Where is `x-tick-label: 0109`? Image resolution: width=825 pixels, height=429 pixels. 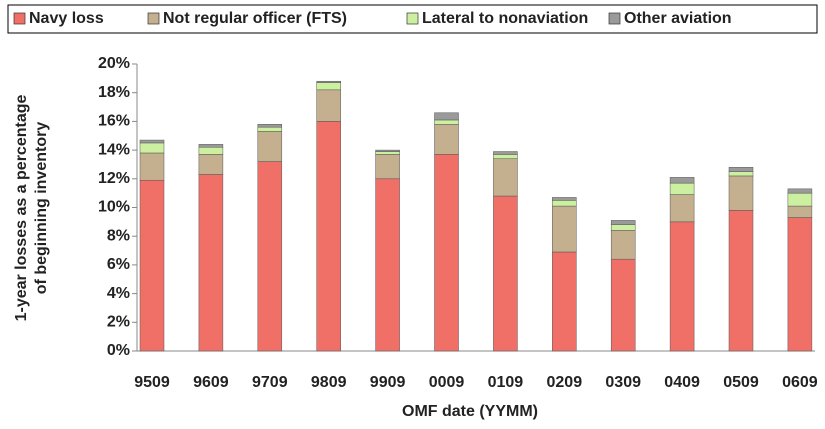
x-tick-label: 0109 is located at coordinates (506, 382).